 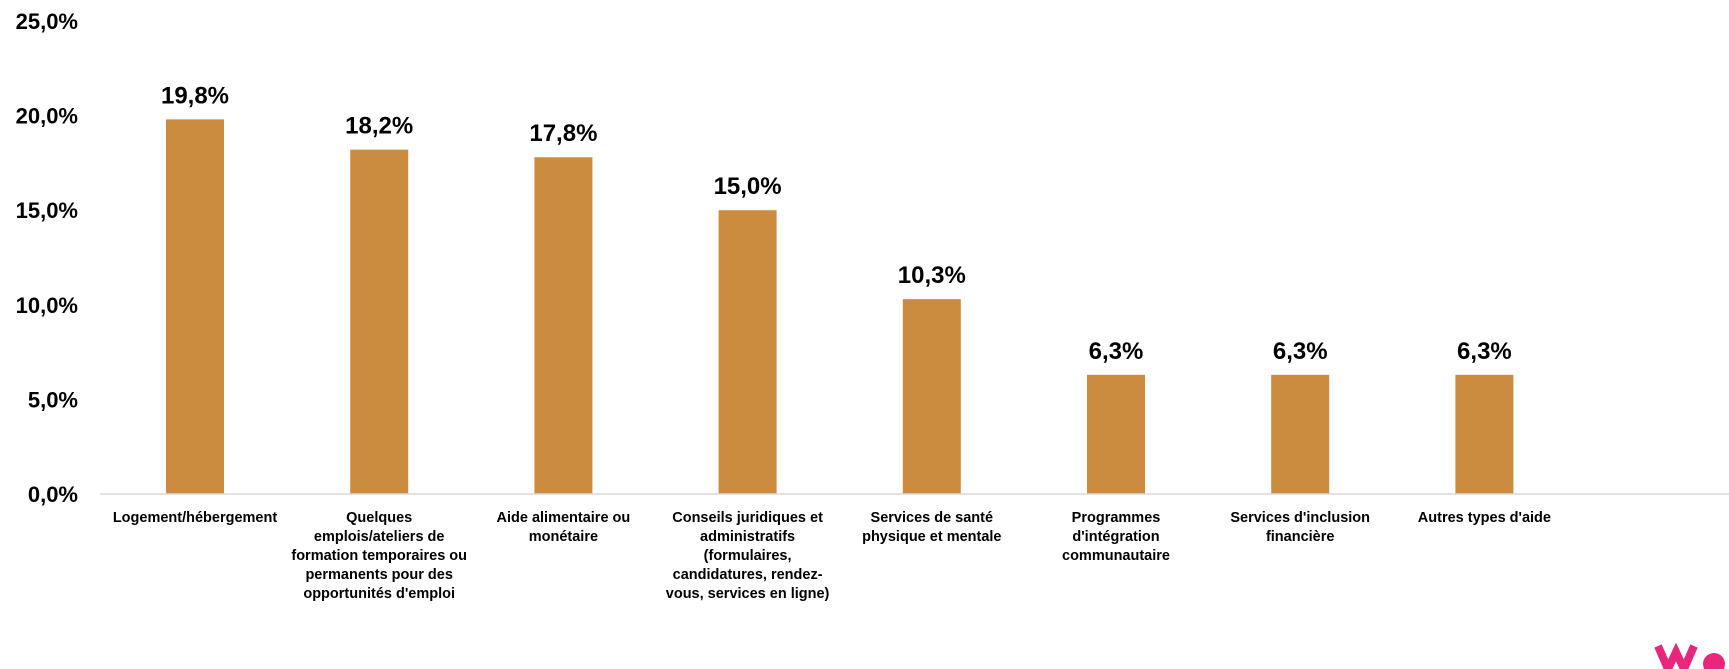 What do you see at coordinates (932, 528) in the screenshot?
I see `x-tick-label: Services de santé physique et mentale` at bounding box center [932, 528].